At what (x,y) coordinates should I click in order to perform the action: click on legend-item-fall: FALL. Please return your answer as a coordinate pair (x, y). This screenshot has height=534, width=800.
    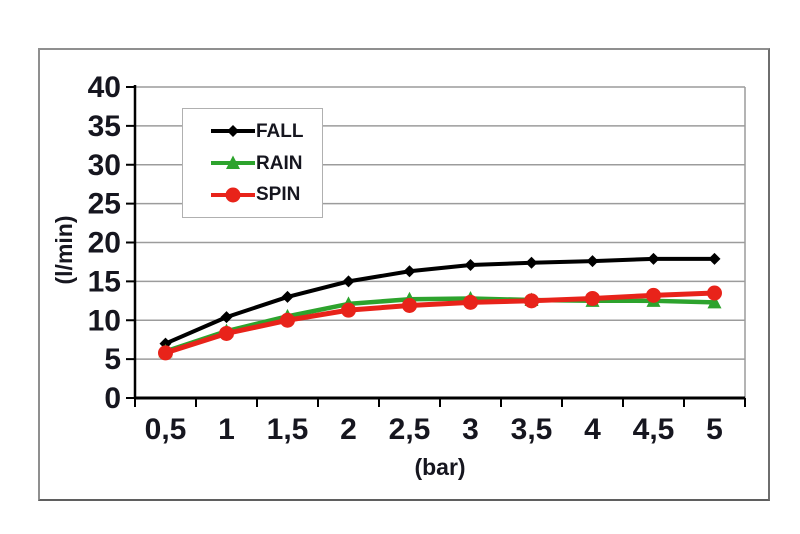
    Looking at the image, I should click on (266, 131).